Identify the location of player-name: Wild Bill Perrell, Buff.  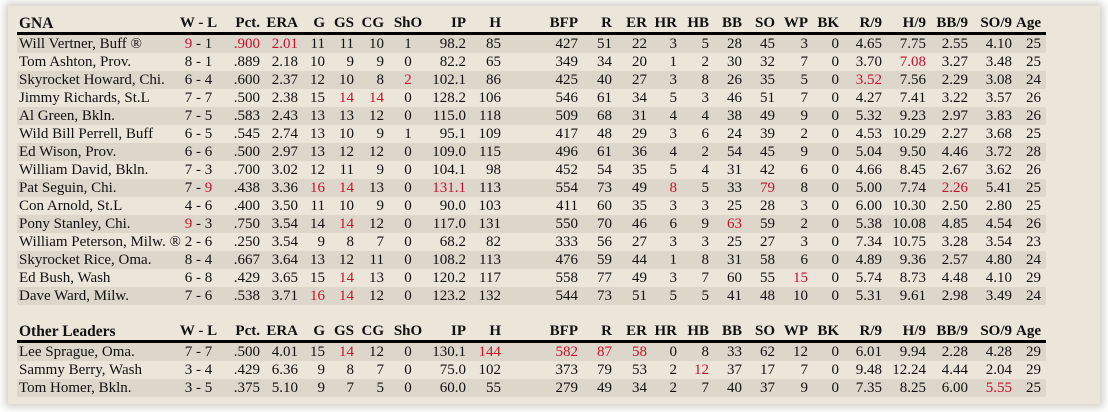
(96, 134).